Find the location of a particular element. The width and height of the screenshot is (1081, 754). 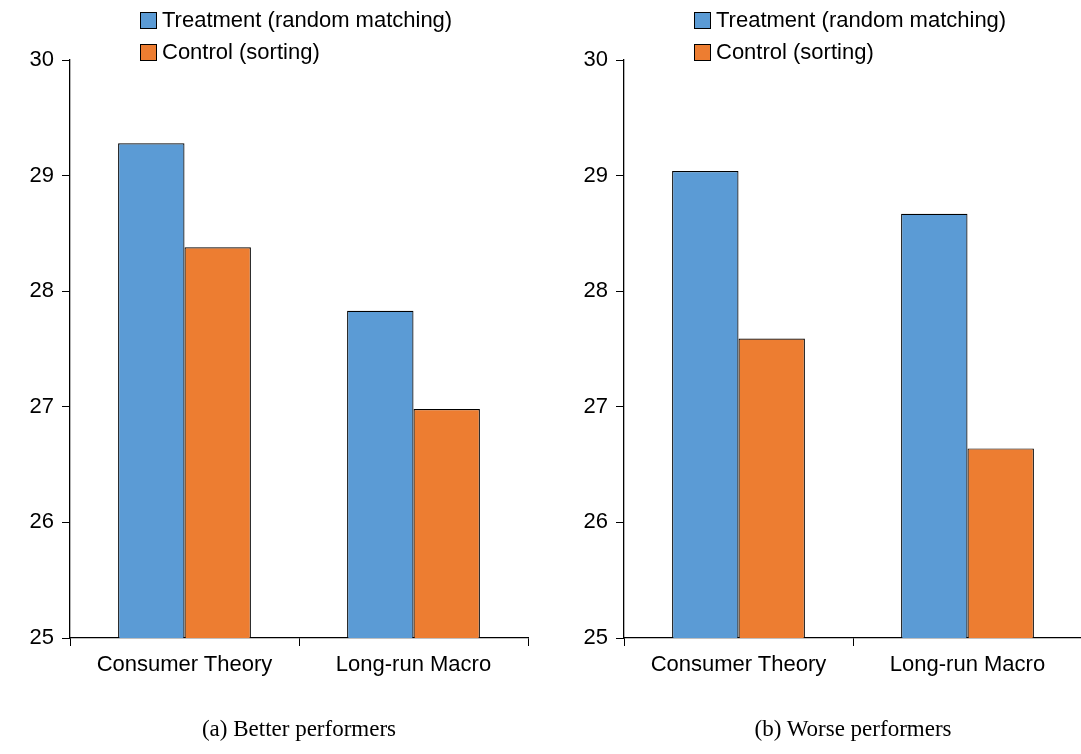

x-axis-title: (b) Worse performers is located at coordinates (853, 729).